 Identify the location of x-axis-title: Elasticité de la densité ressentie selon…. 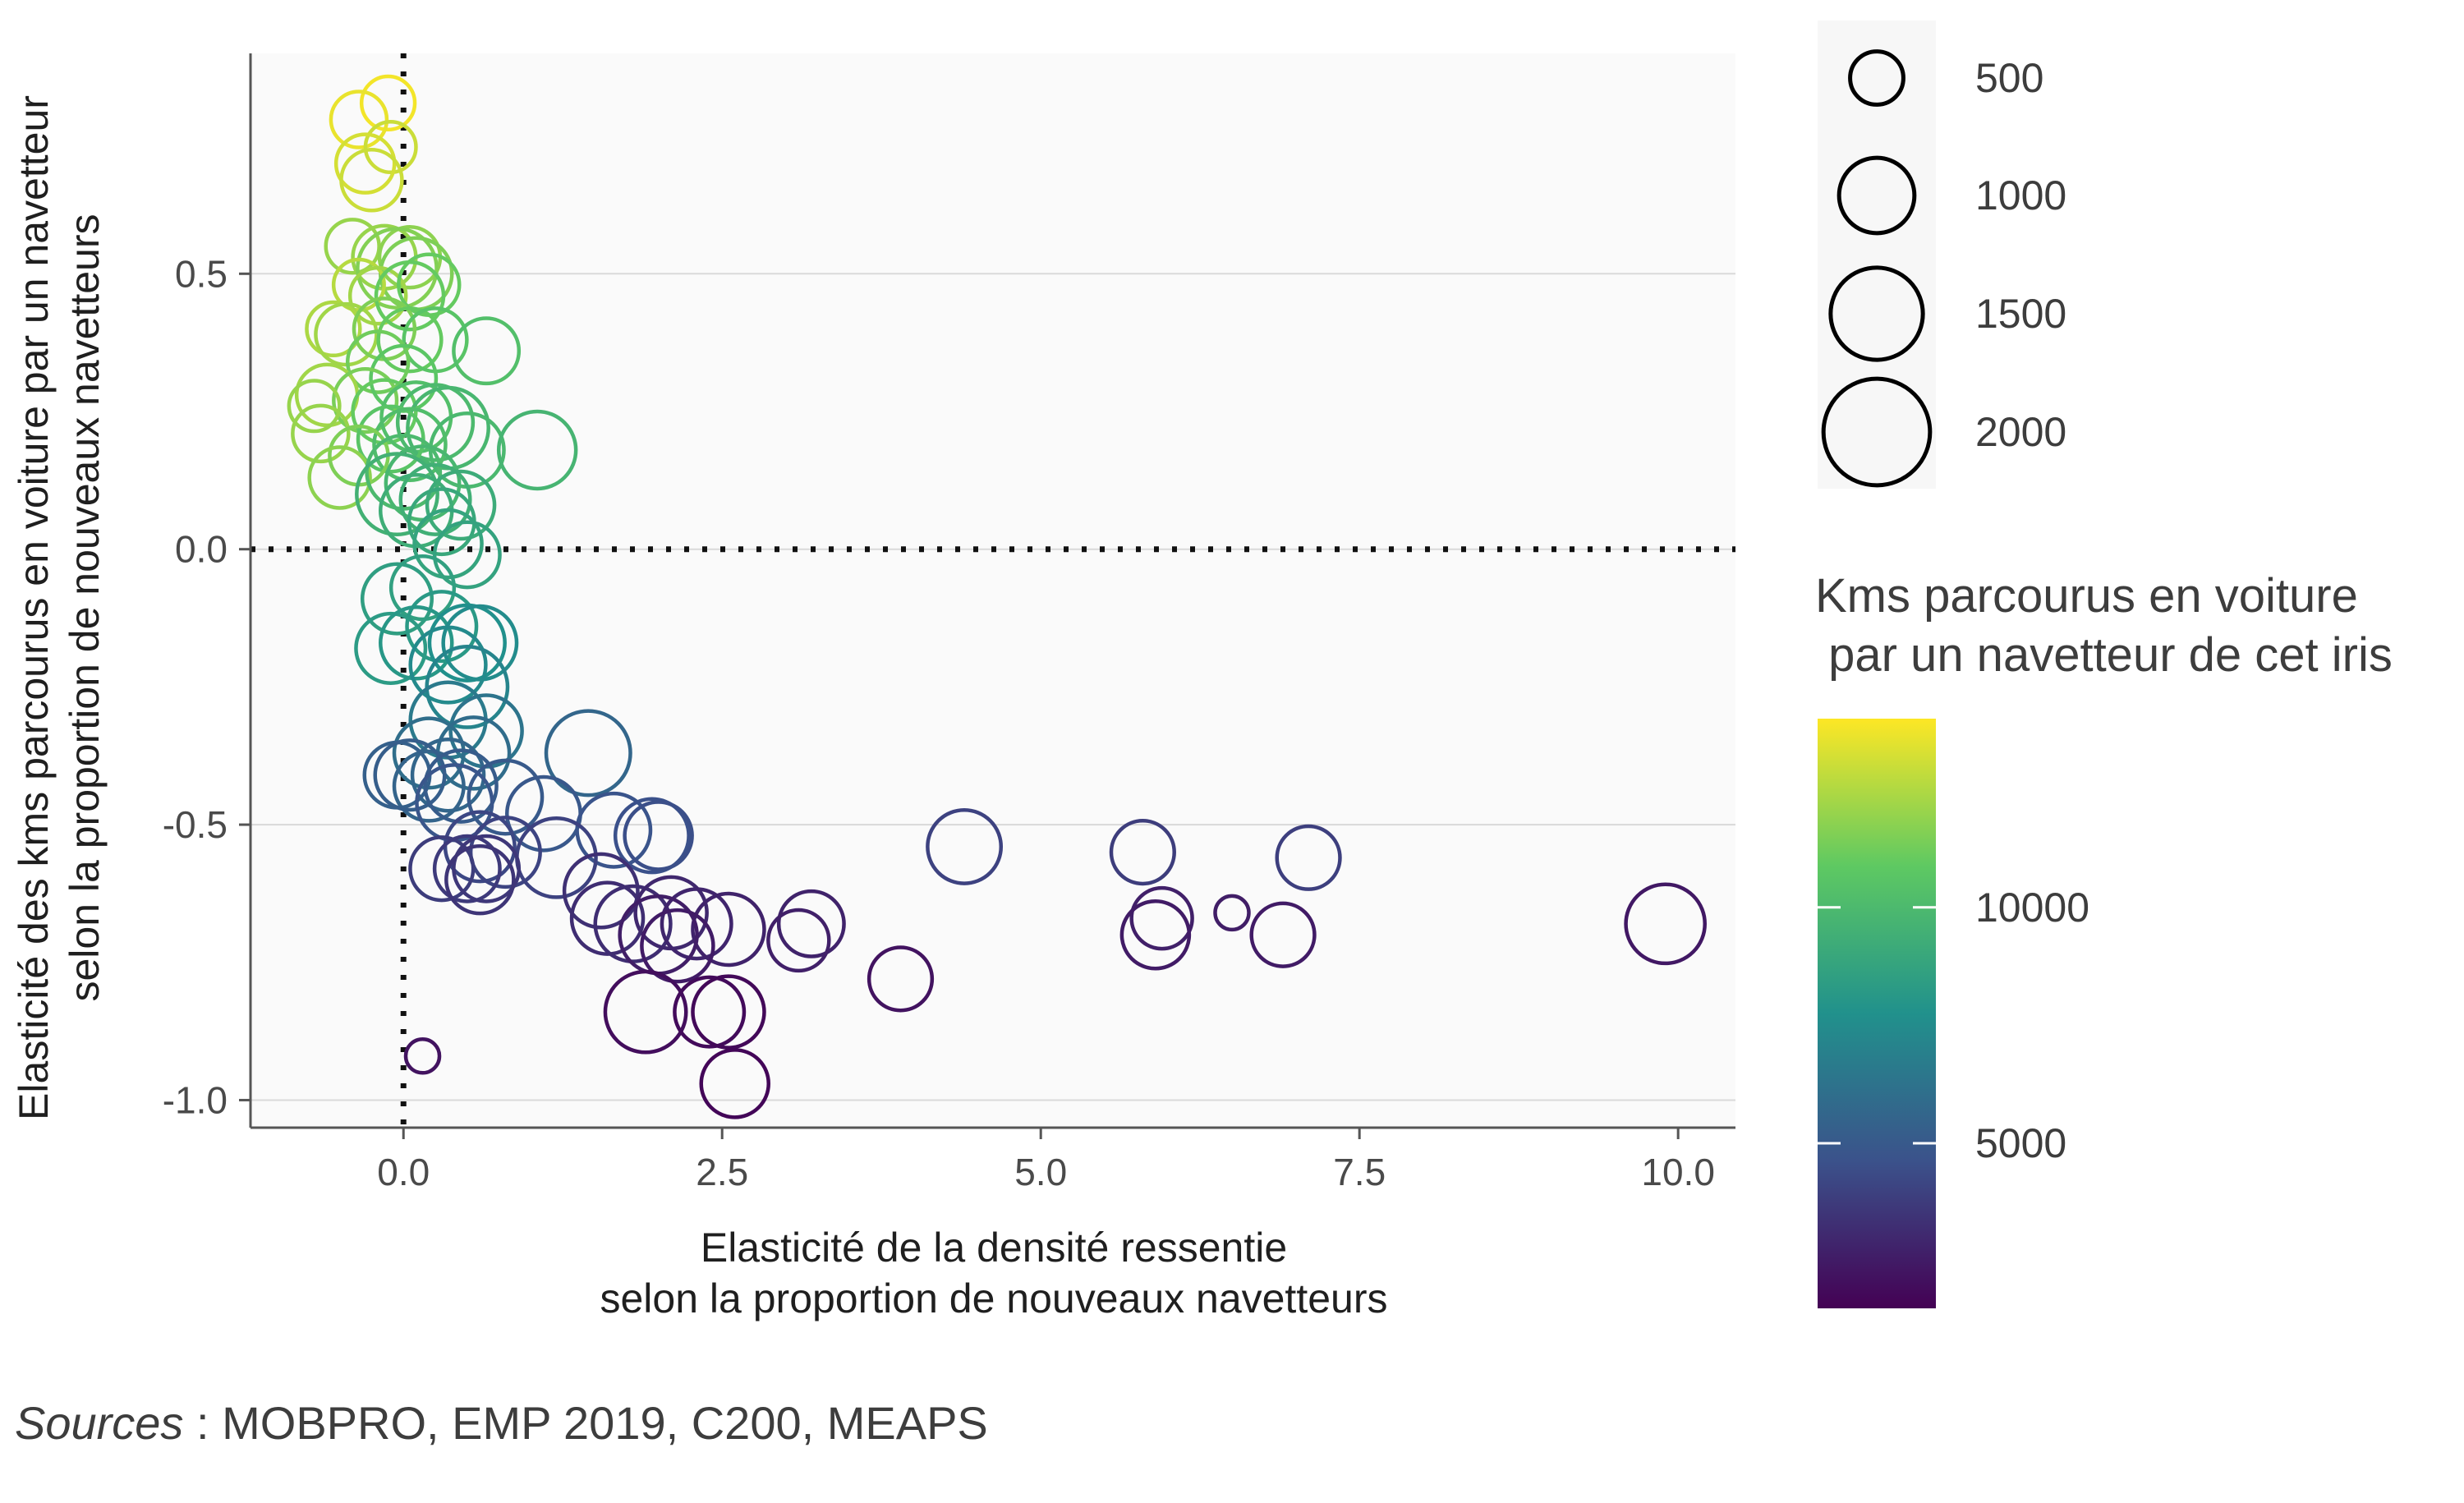
(994, 1273).